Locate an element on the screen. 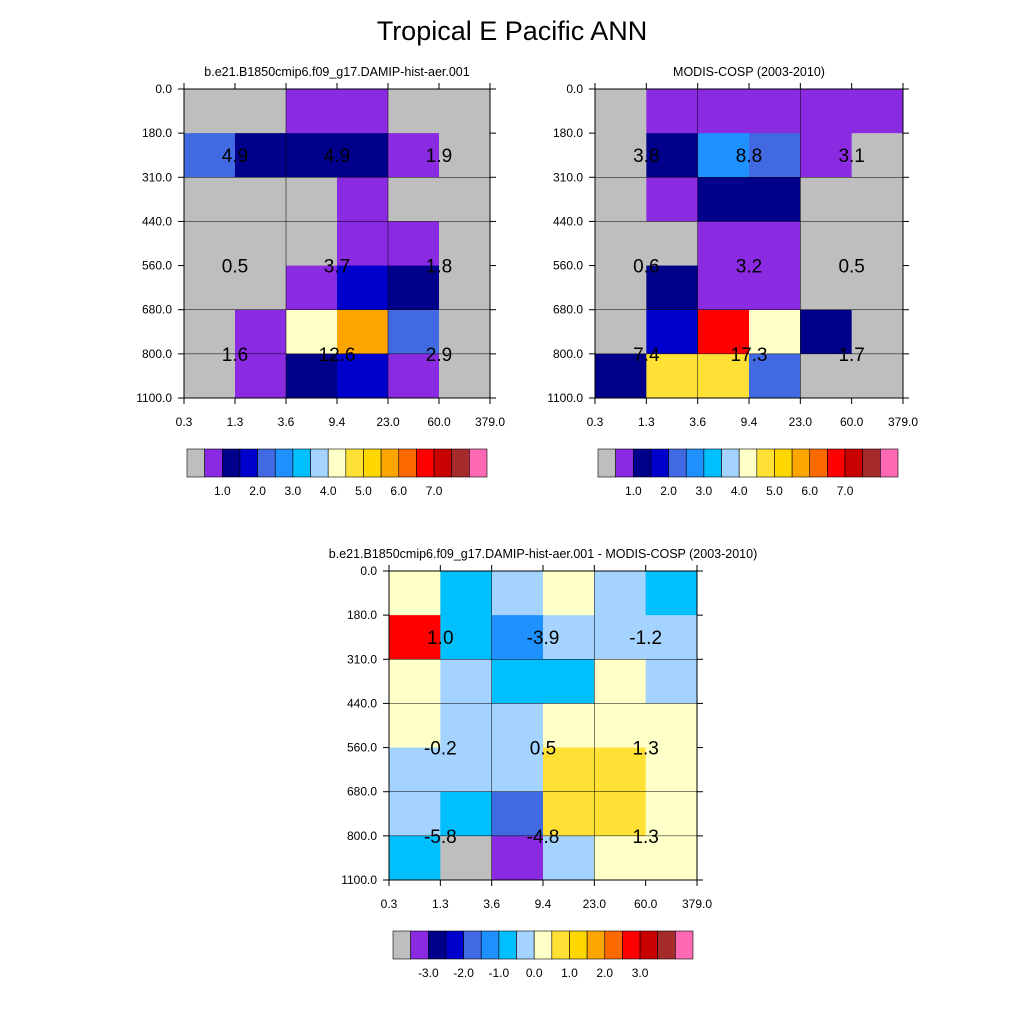 This screenshot has height=1024, width=1024. cell-value-label: 1.6 is located at coordinates (235, 355).